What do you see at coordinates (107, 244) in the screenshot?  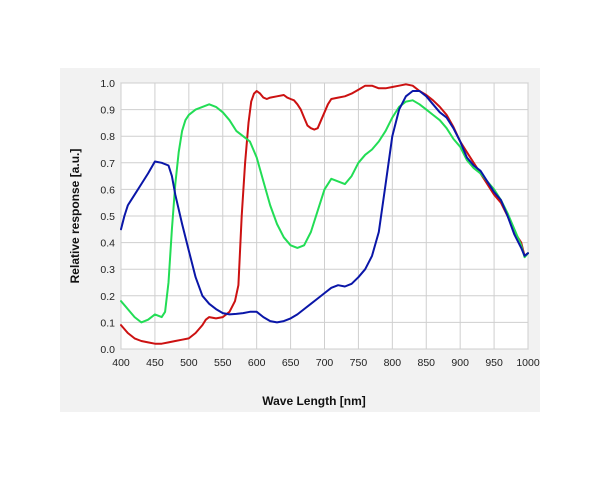 I see `y-tick-label: 0.4` at bounding box center [107, 244].